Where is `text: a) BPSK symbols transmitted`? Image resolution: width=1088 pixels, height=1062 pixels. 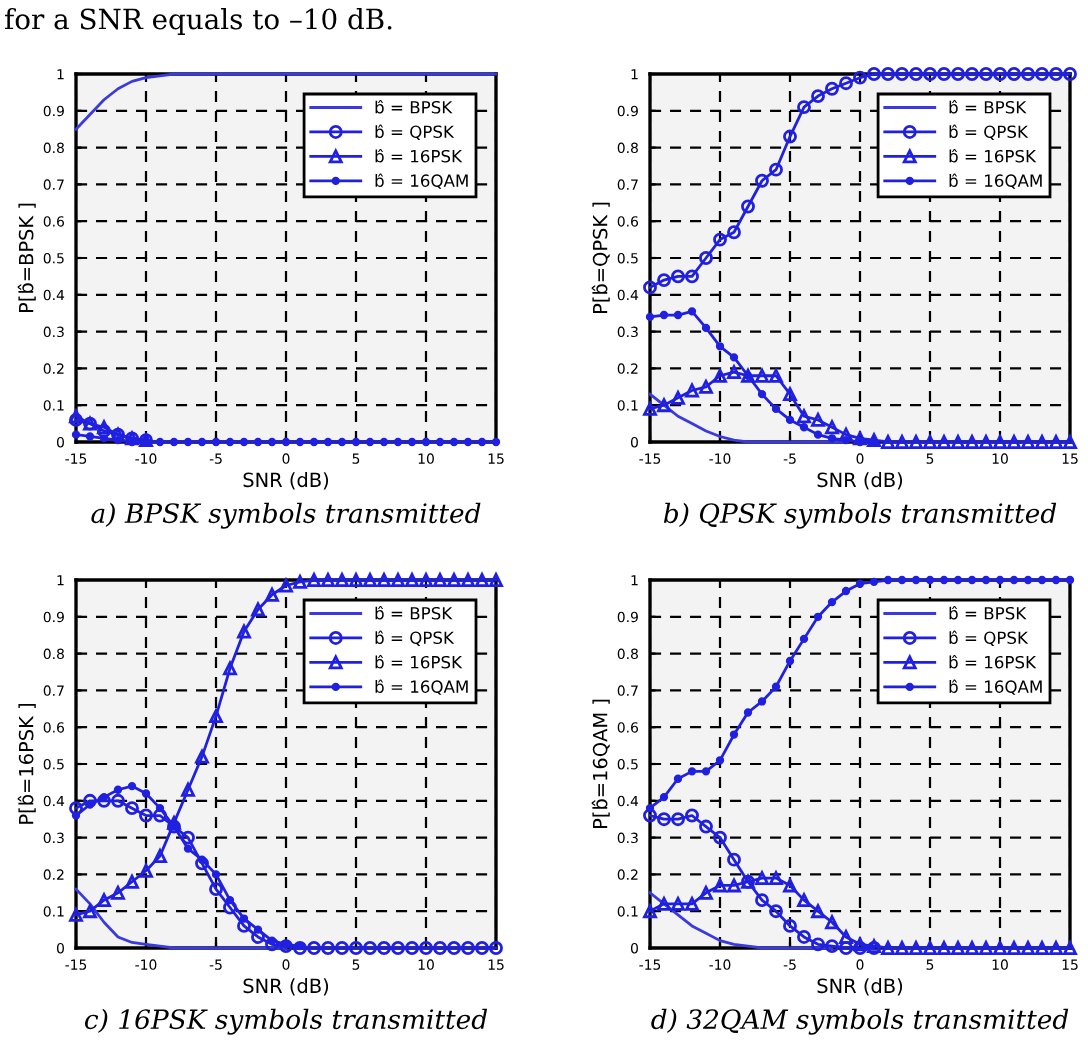 text: a) BPSK symbols transmitted is located at coordinates (286, 515).